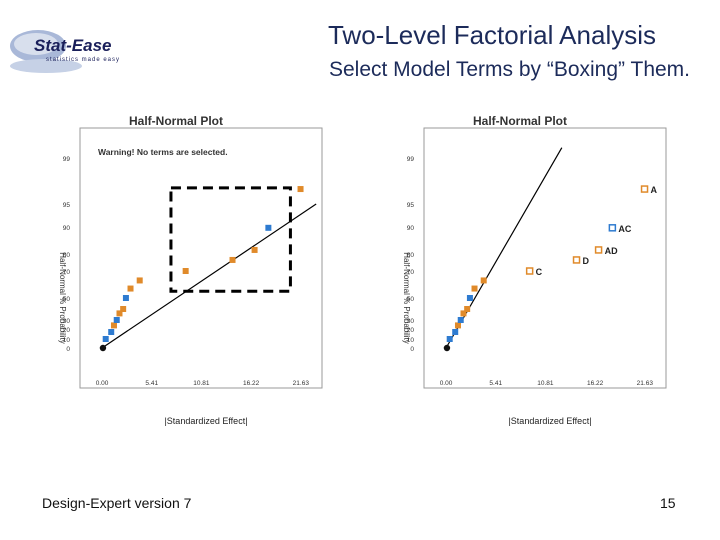 The image size is (720, 540). Describe the element at coordinates (117, 503) in the screenshot. I see `footer-version: Design-Expert version 7` at that location.